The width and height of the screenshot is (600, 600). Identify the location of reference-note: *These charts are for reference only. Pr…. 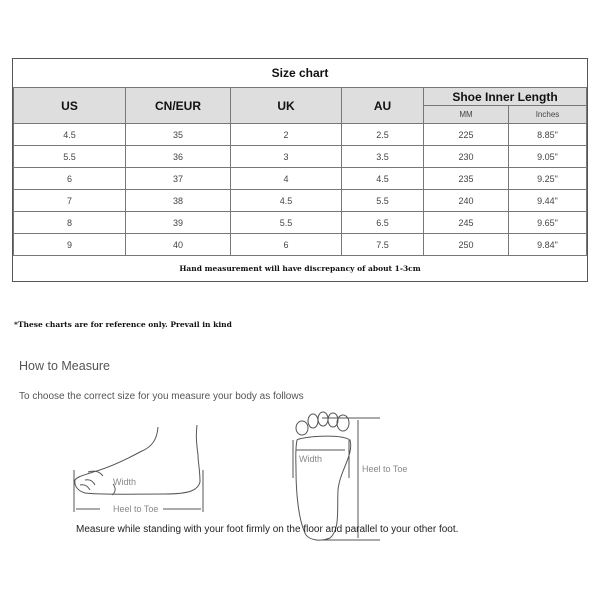
(123, 324).